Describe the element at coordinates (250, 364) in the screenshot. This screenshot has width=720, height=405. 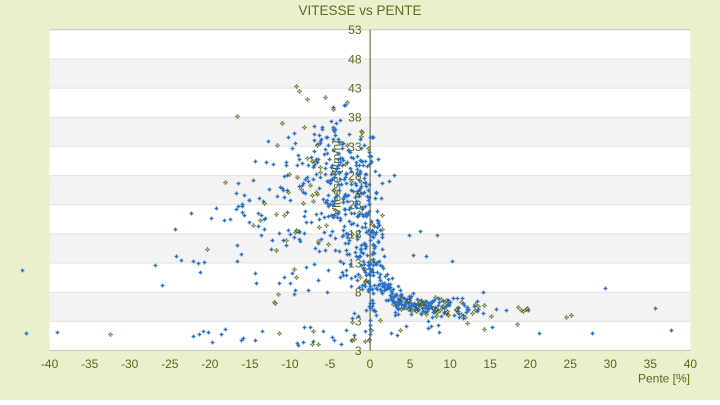
I see `svg-text: -15` at that location.